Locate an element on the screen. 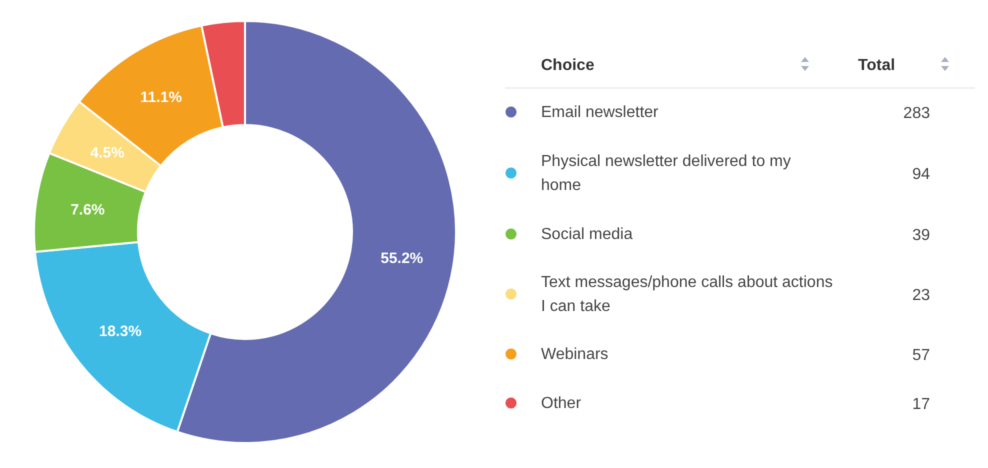 This screenshot has height=468, width=988. legend-label: Email newsletter is located at coordinates (600, 112).